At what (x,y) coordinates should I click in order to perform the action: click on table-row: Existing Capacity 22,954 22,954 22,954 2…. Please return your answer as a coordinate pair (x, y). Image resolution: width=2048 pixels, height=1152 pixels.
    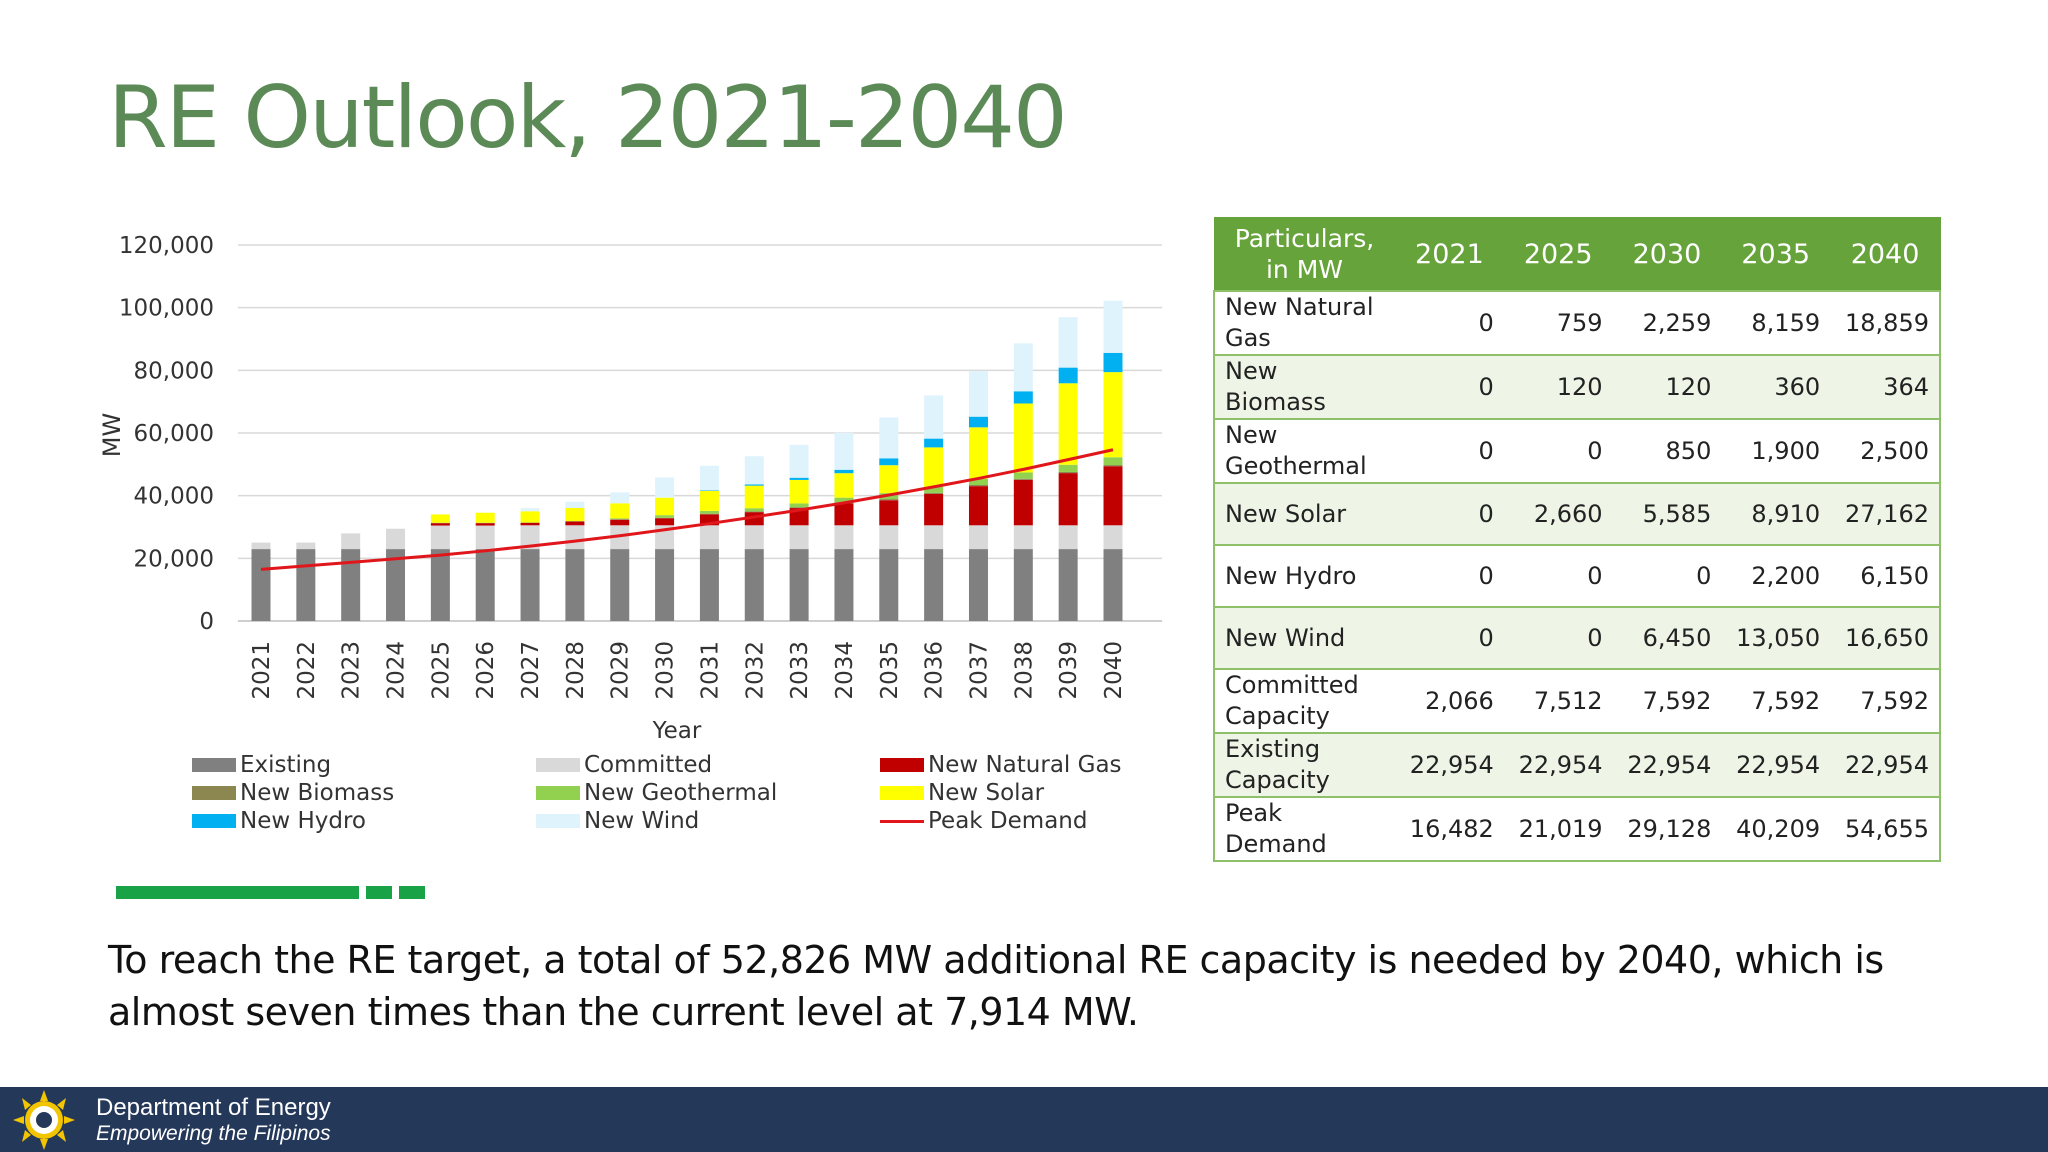
    Looking at the image, I should click on (1577, 765).